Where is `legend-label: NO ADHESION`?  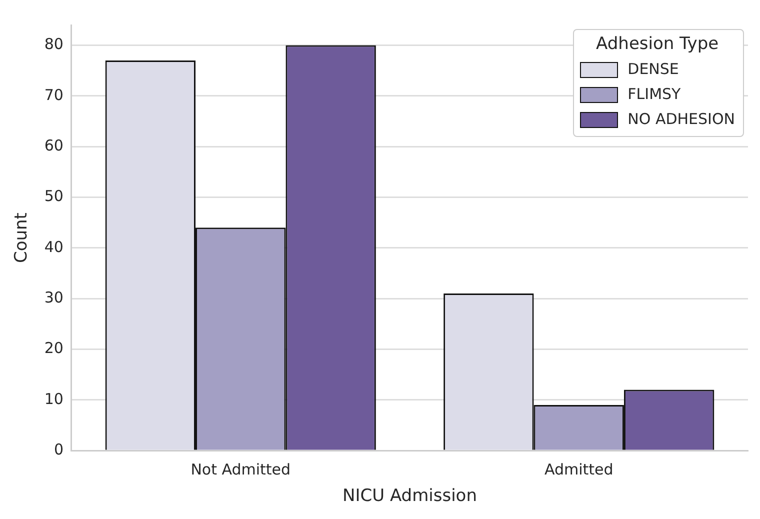
legend-label: NO ADHESION is located at coordinates (681, 119).